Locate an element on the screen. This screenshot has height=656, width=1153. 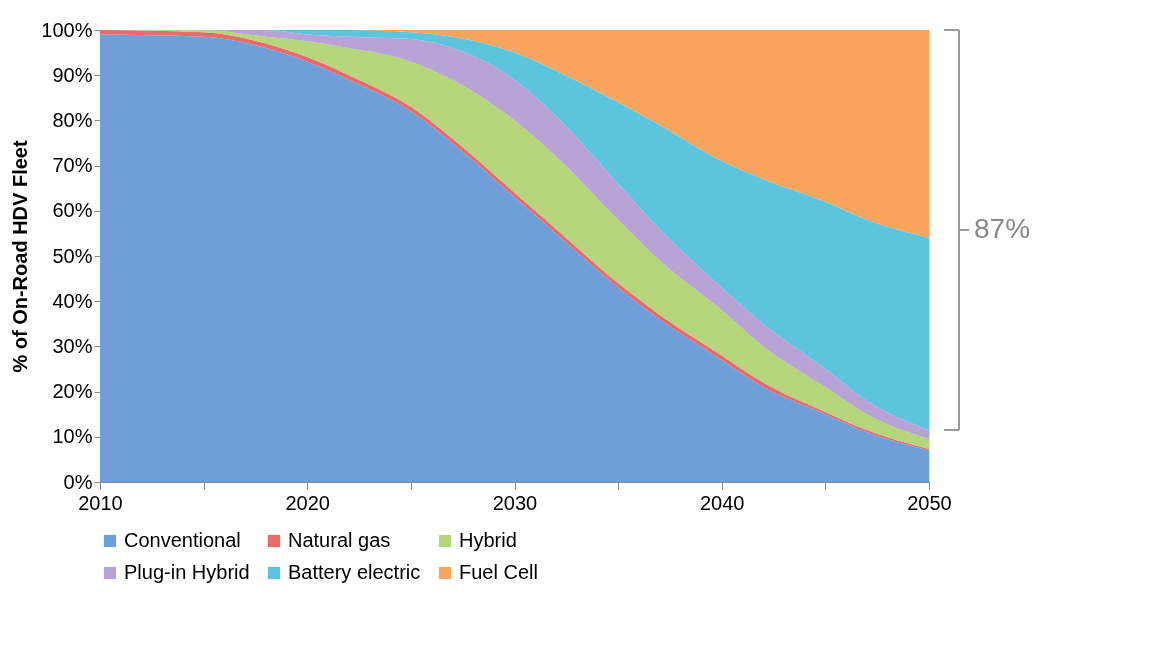
x-tick-label: 2050 is located at coordinates (929, 502).